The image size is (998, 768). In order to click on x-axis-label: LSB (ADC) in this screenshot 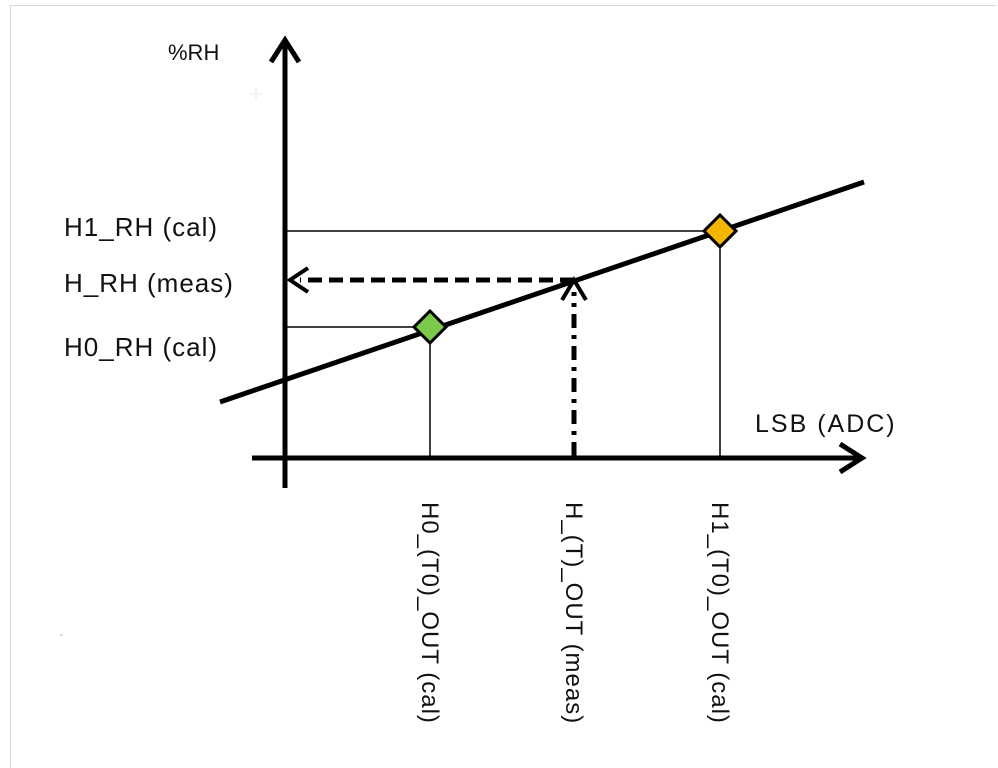, I will do `click(826, 424)`.